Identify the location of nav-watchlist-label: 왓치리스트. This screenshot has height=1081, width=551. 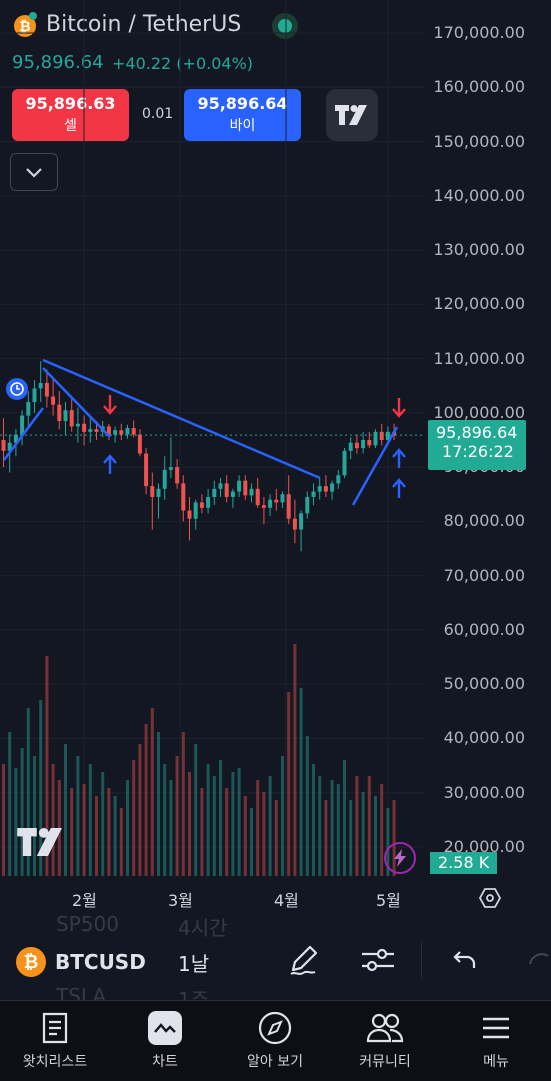
(55, 1062).